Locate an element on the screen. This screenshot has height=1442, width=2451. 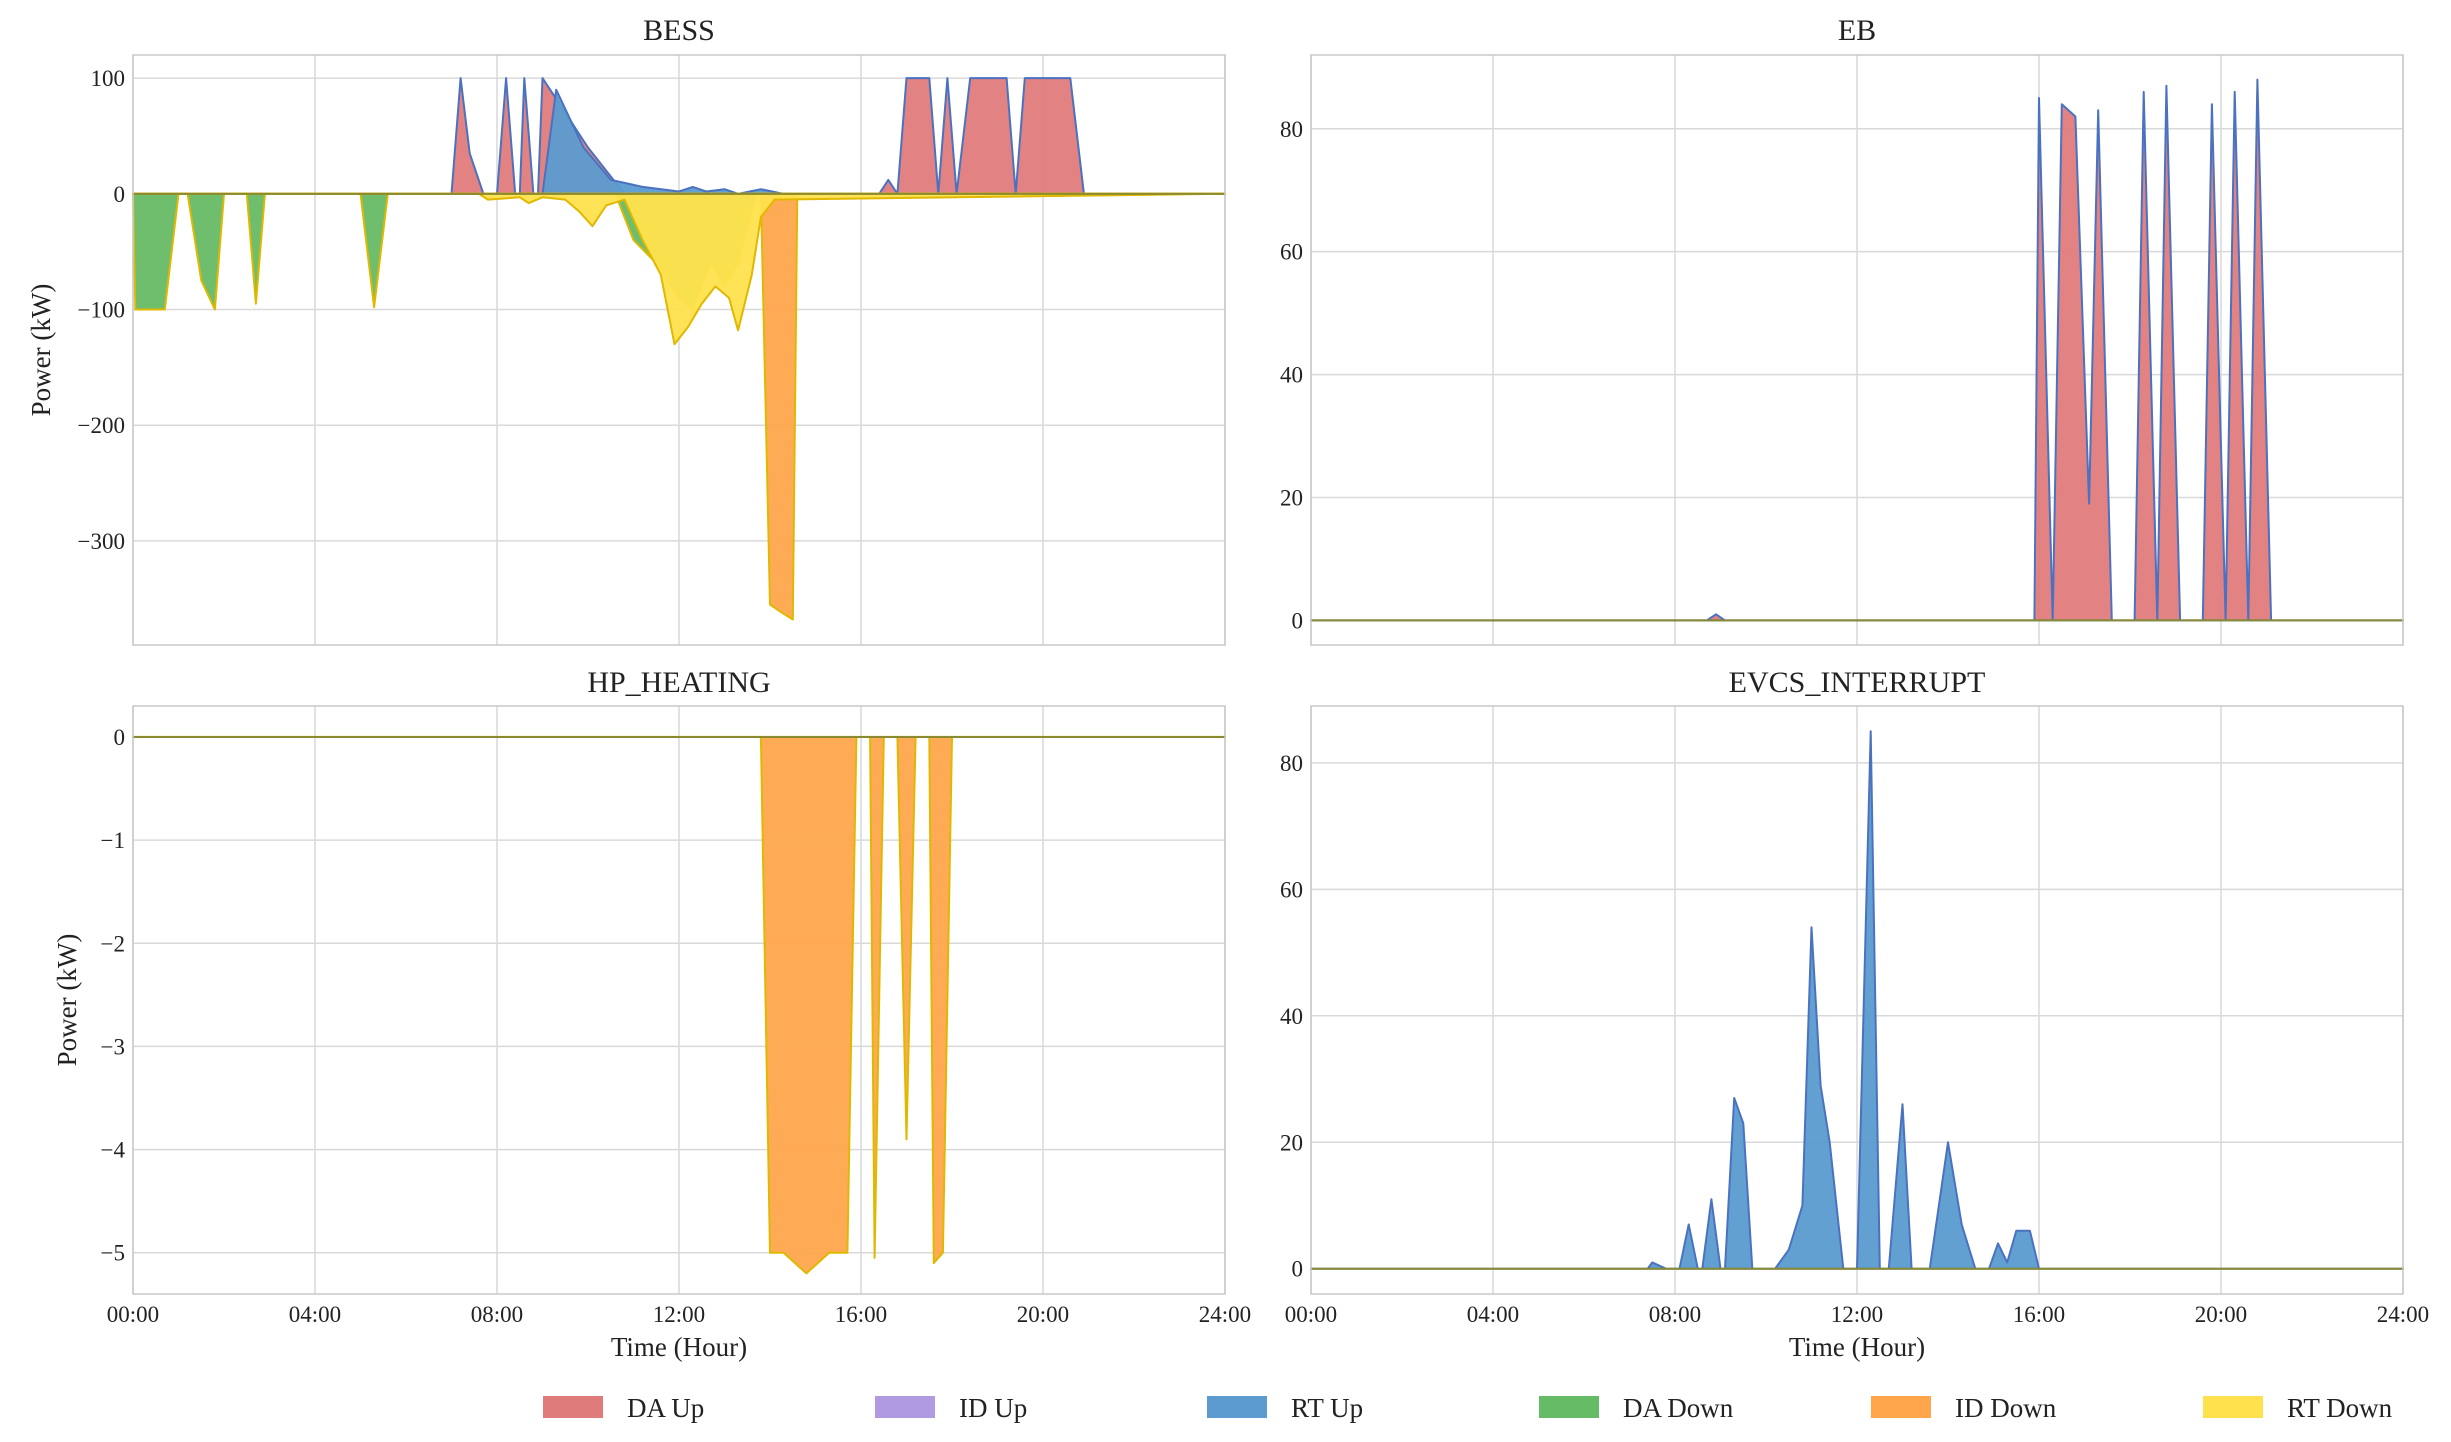
chart-title: HP_HEATING is located at coordinates (678, 682).